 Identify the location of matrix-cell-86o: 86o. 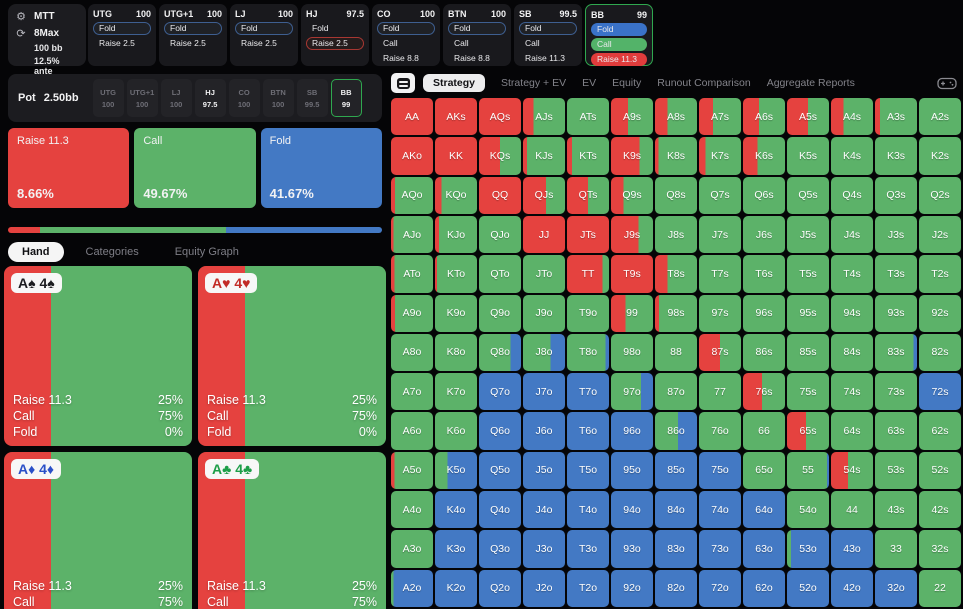
(676, 431).